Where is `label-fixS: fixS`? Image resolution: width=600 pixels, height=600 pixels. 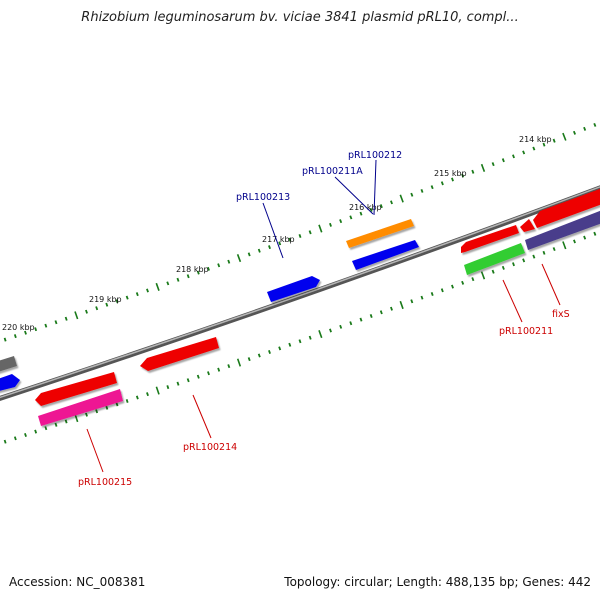
label-fixS: fixS is located at coordinates (561, 314).